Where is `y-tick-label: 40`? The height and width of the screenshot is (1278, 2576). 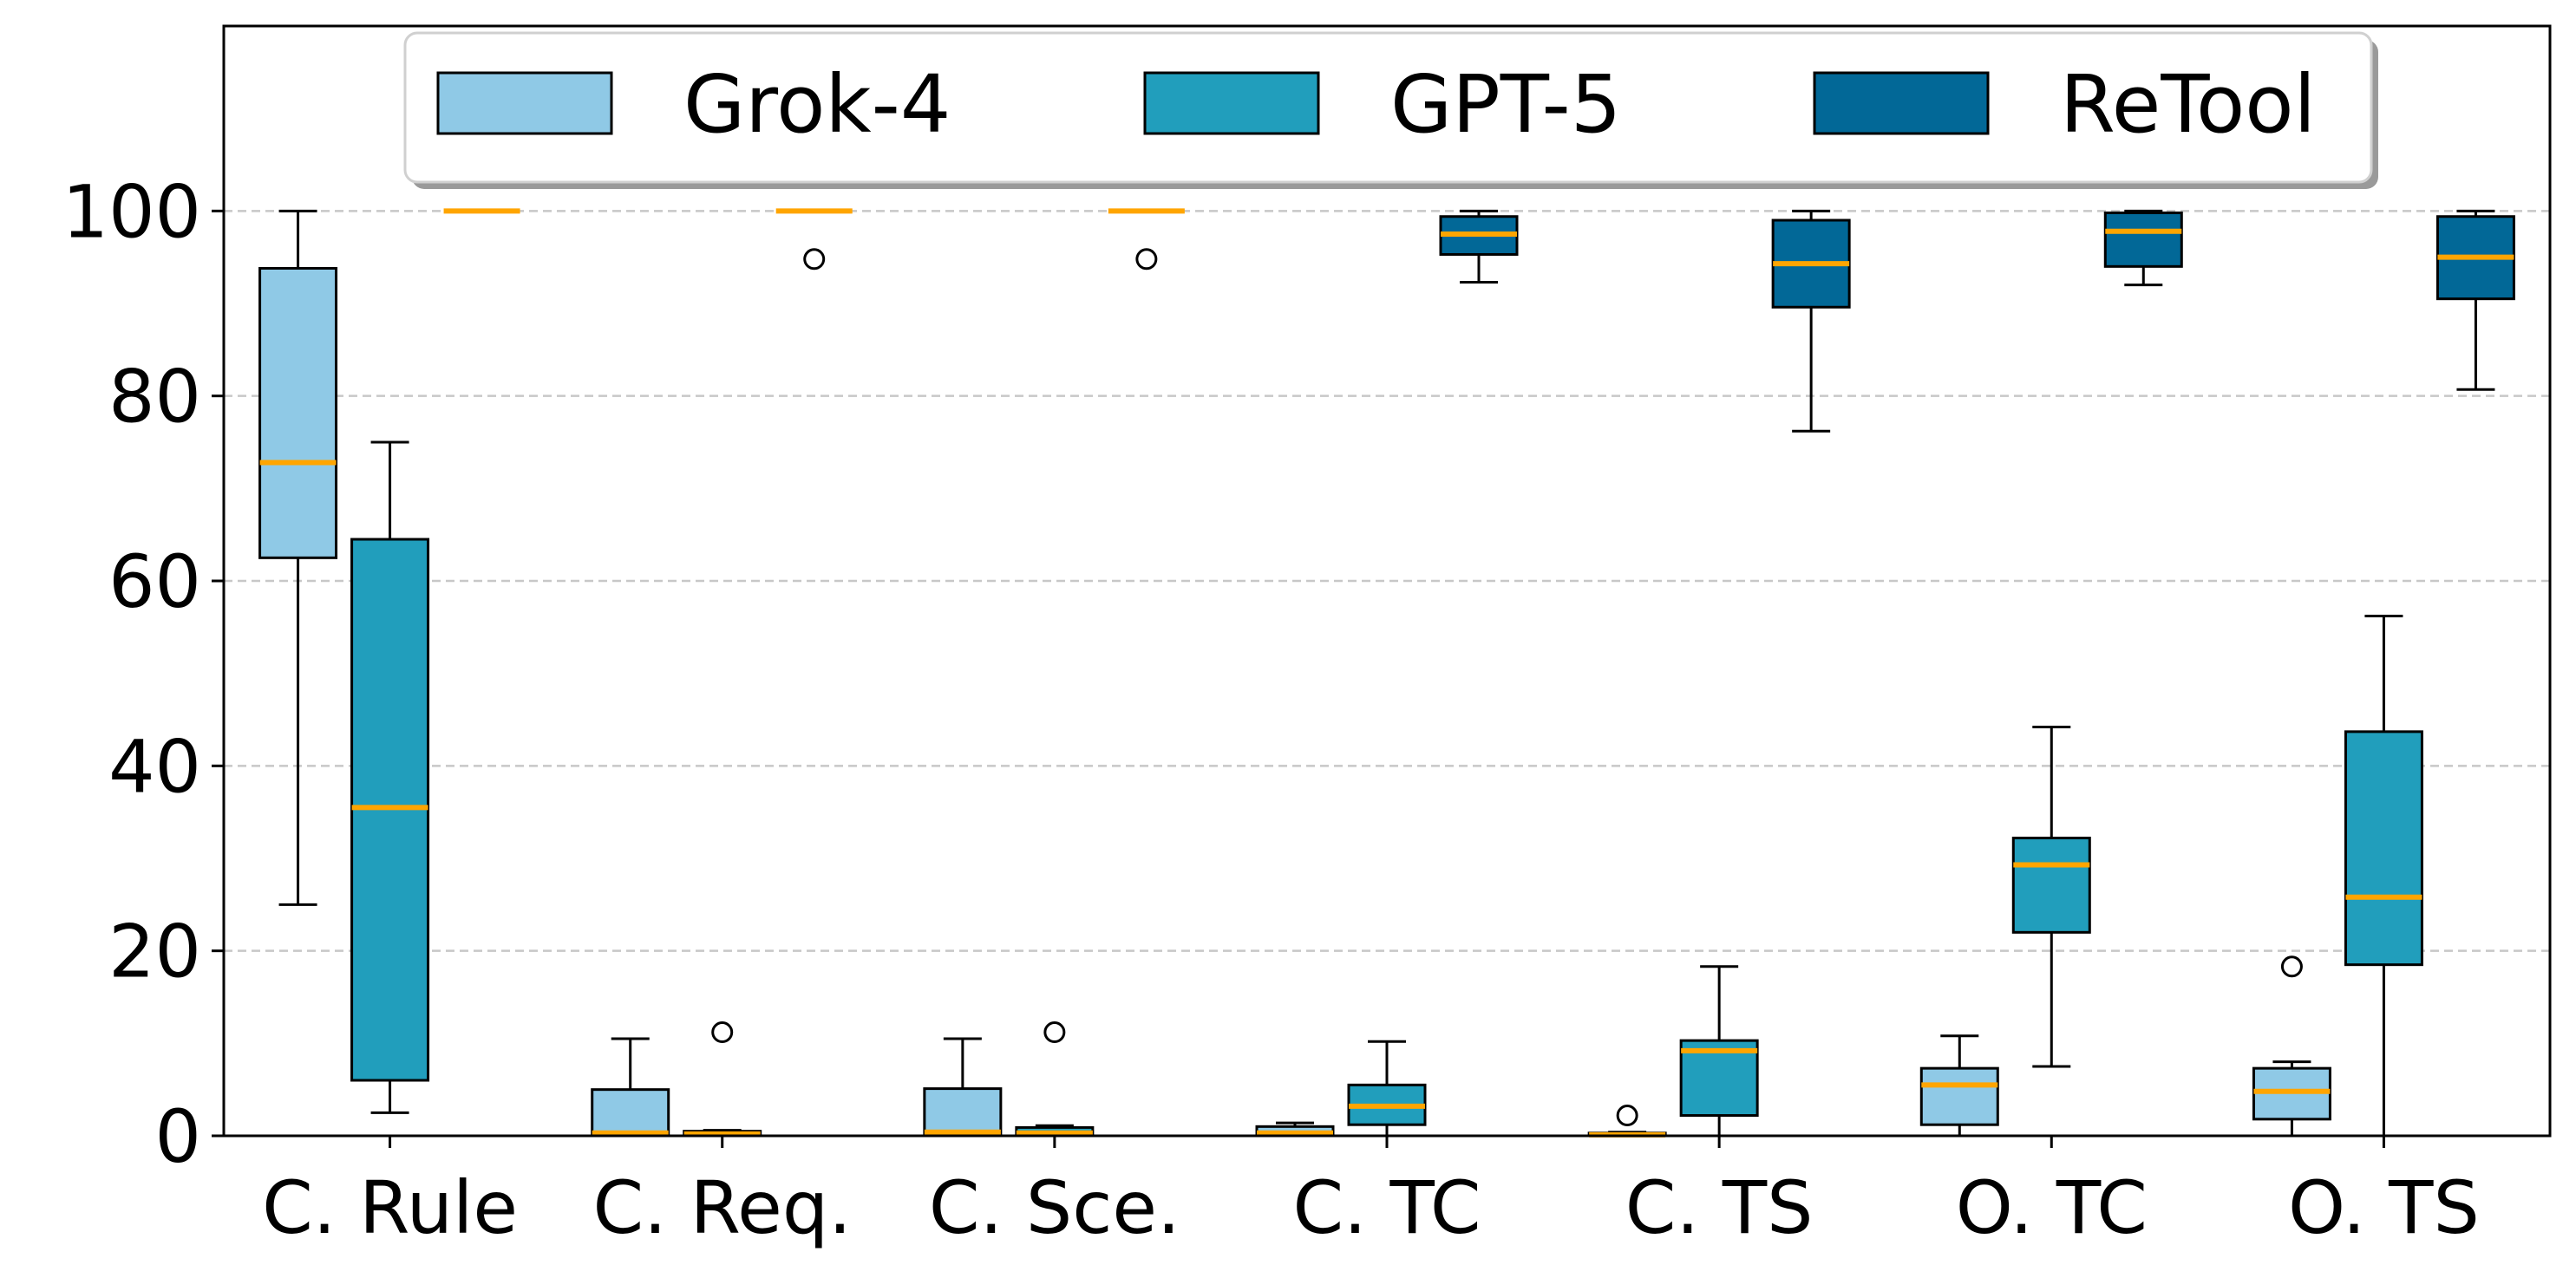
y-tick-label: 40 is located at coordinates (154, 766).